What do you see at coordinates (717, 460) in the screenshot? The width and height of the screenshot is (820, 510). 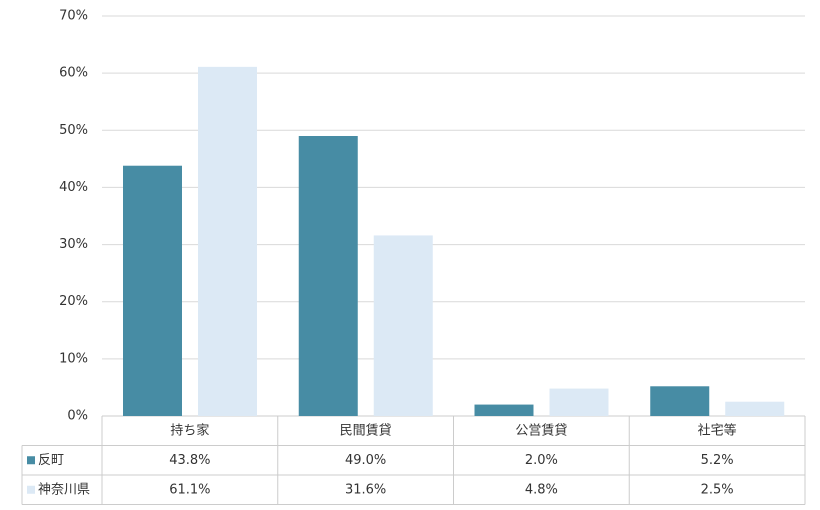 I see `table-value: 5.2%` at bounding box center [717, 460].